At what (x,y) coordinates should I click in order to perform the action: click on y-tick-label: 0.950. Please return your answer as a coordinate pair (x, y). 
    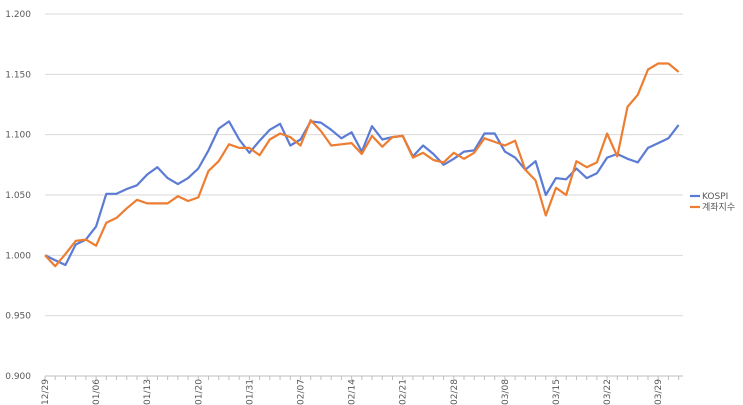
    Looking at the image, I should click on (18, 317).